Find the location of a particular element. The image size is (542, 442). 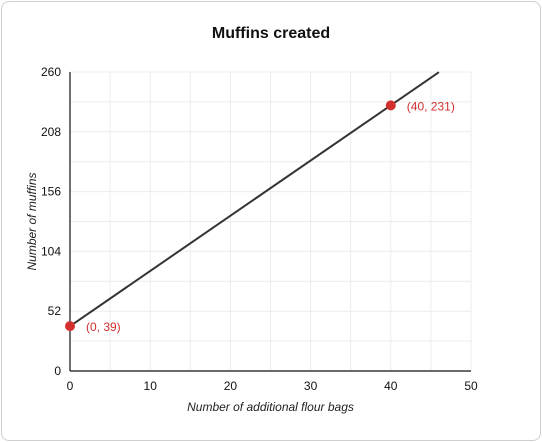

y-tick-label: 156 is located at coordinates (51, 192).